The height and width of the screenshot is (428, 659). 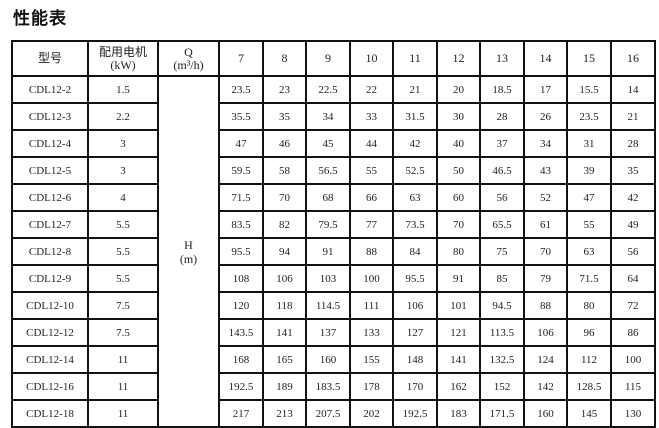 I want to click on head-value-cell: 192.5, so click(x=241, y=386).